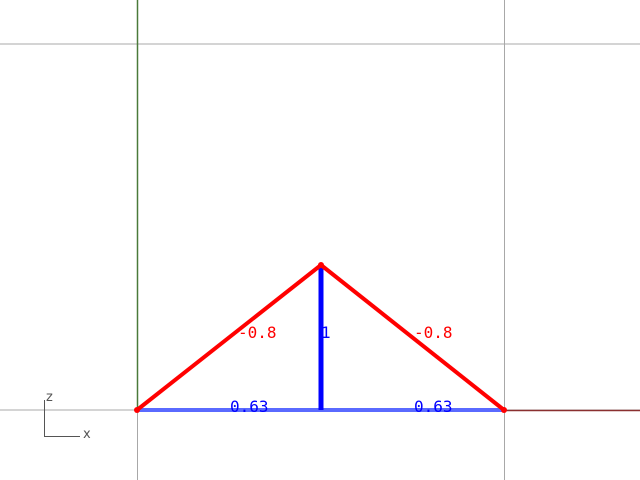  I want to click on gizmo-x-label: x, so click(87, 434).